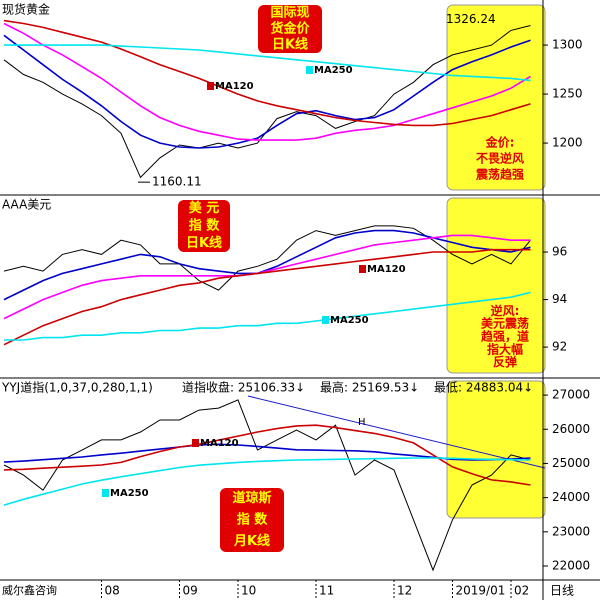  Describe the element at coordinates (571, 565) in the screenshot. I see `y-tick-label: 22000` at that location.